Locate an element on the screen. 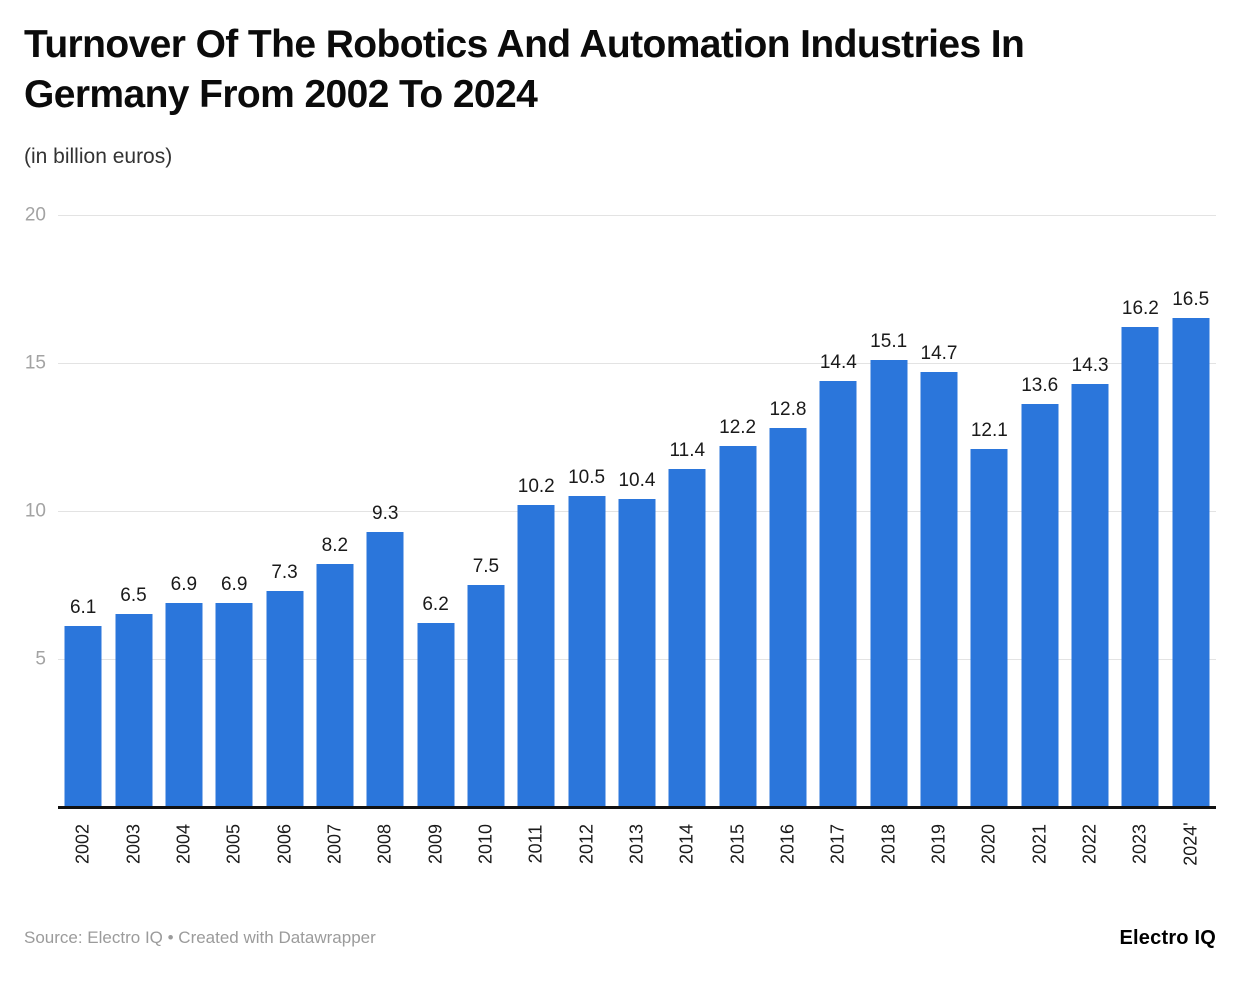 This screenshot has height=994, width=1240. bar-value-label: 9.3 is located at coordinates (385, 513).